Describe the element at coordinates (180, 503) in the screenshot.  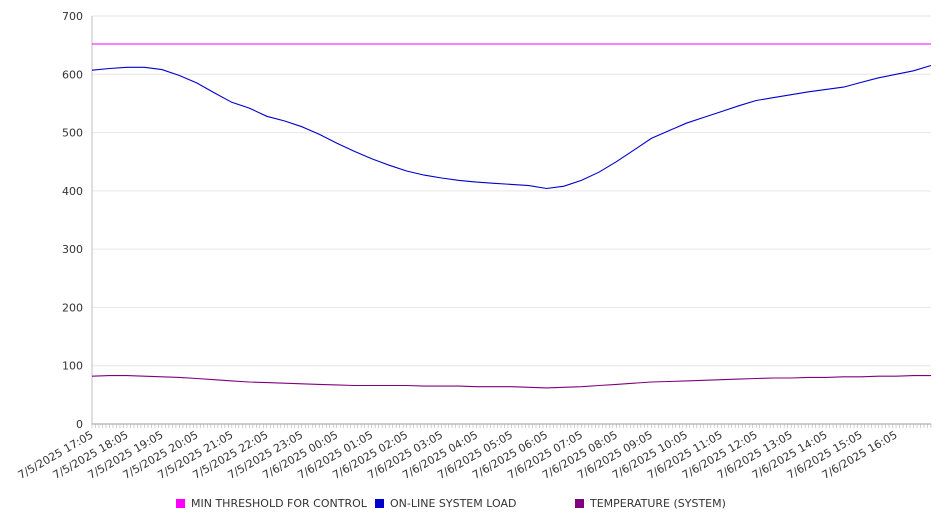
I see `legend-swatch-min-threshold` at that location.